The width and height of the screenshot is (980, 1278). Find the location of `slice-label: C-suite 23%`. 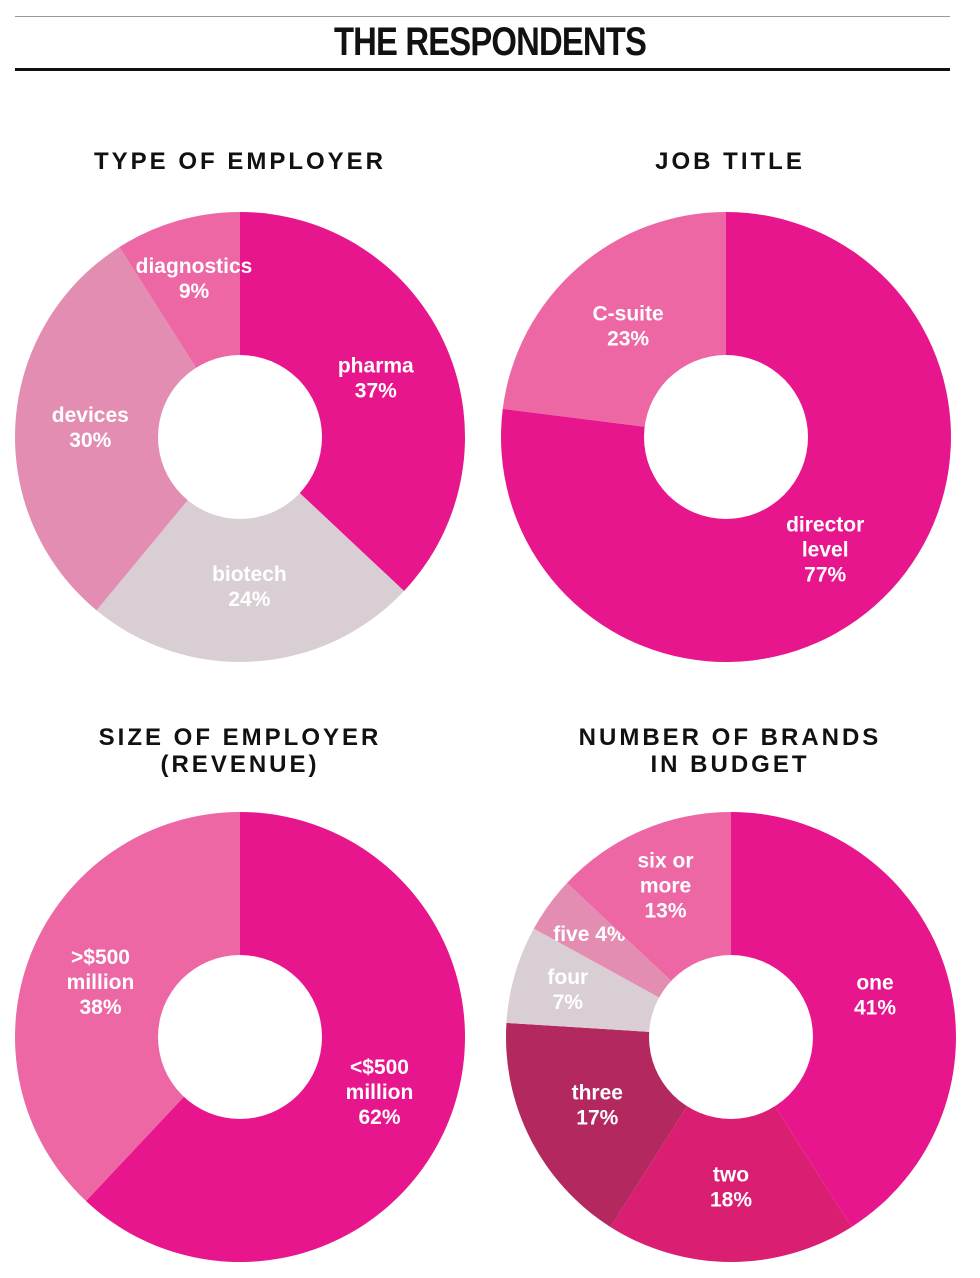

slice-label: C-suite 23% is located at coordinates (628, 327).